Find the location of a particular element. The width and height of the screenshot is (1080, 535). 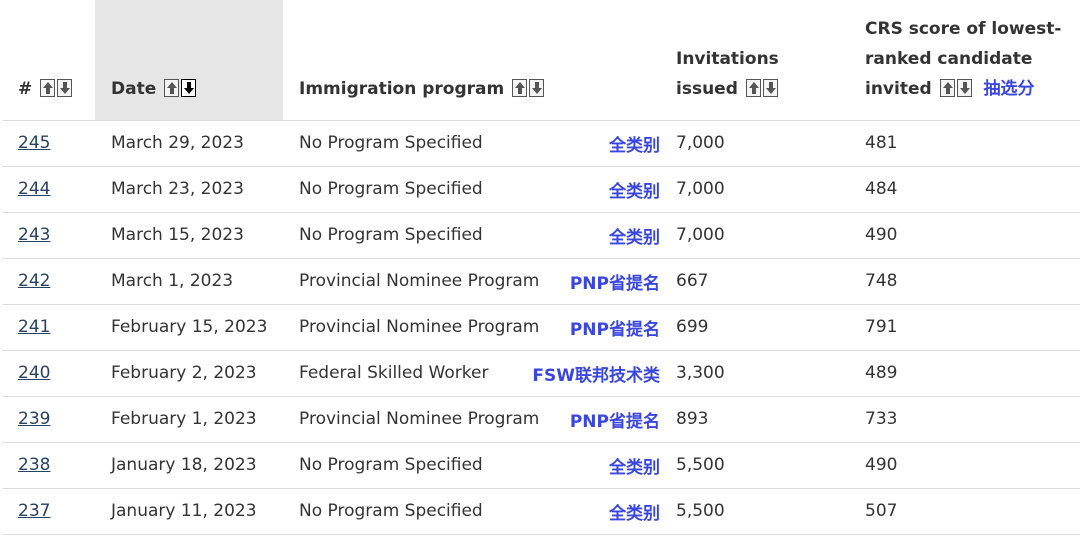

sort-asc-num-button is located at coordinates (48, 87).